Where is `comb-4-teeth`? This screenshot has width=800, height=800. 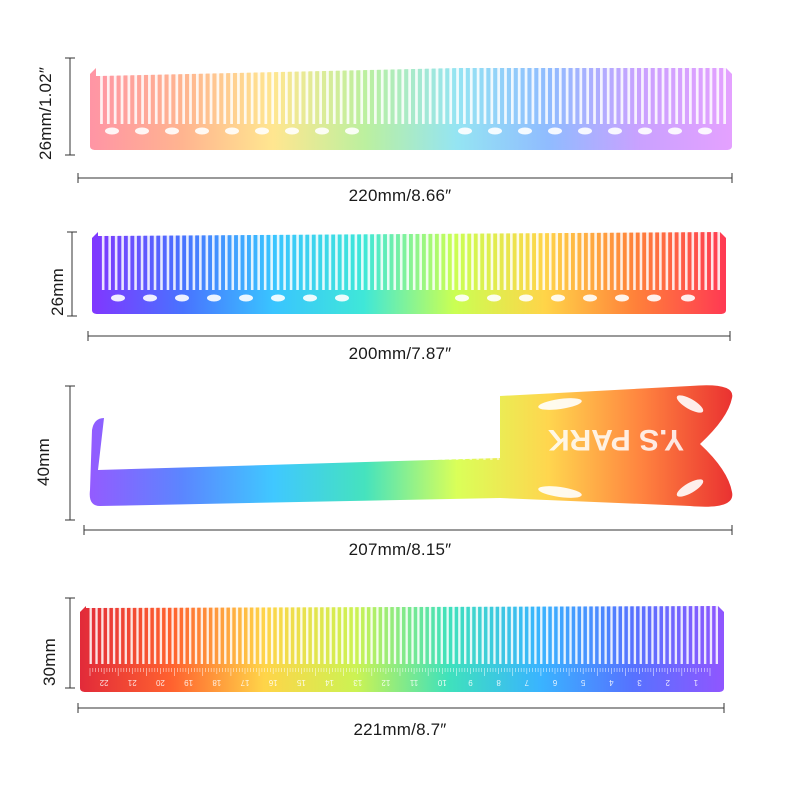 comb-4-teeth is located at coordinates (402, 635).